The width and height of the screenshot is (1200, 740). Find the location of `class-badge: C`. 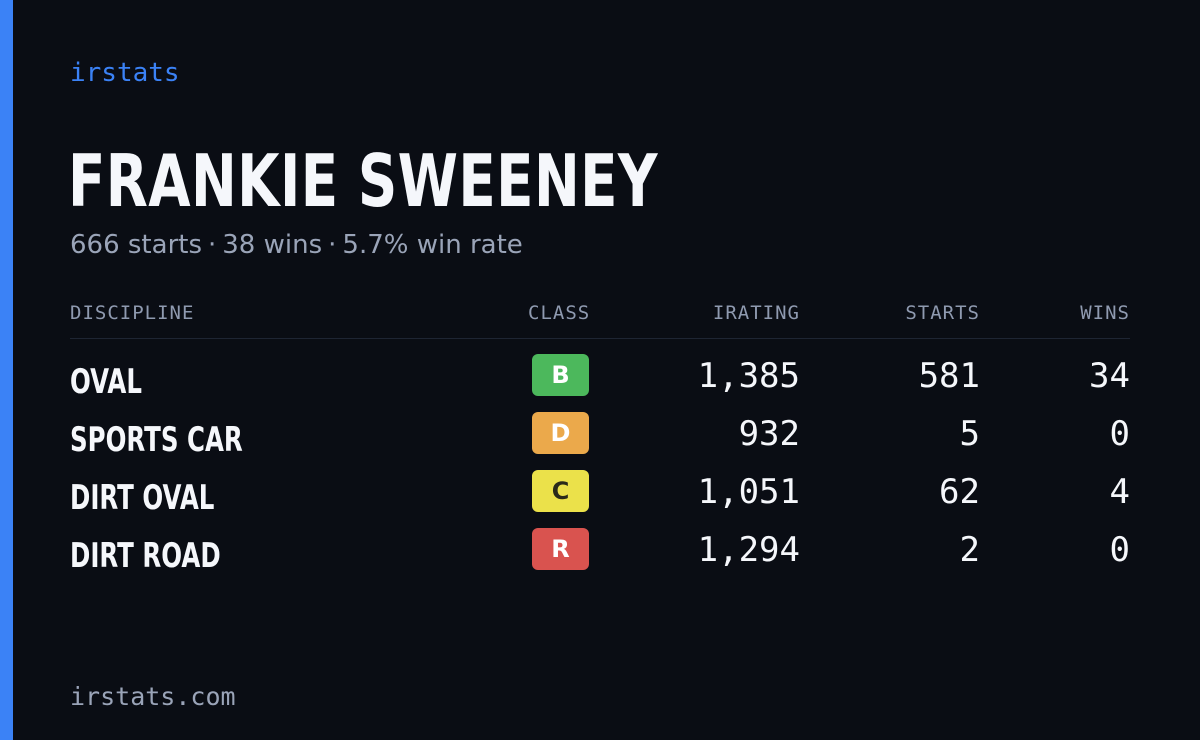

class-badge: C is located at coordinates (560, 491).